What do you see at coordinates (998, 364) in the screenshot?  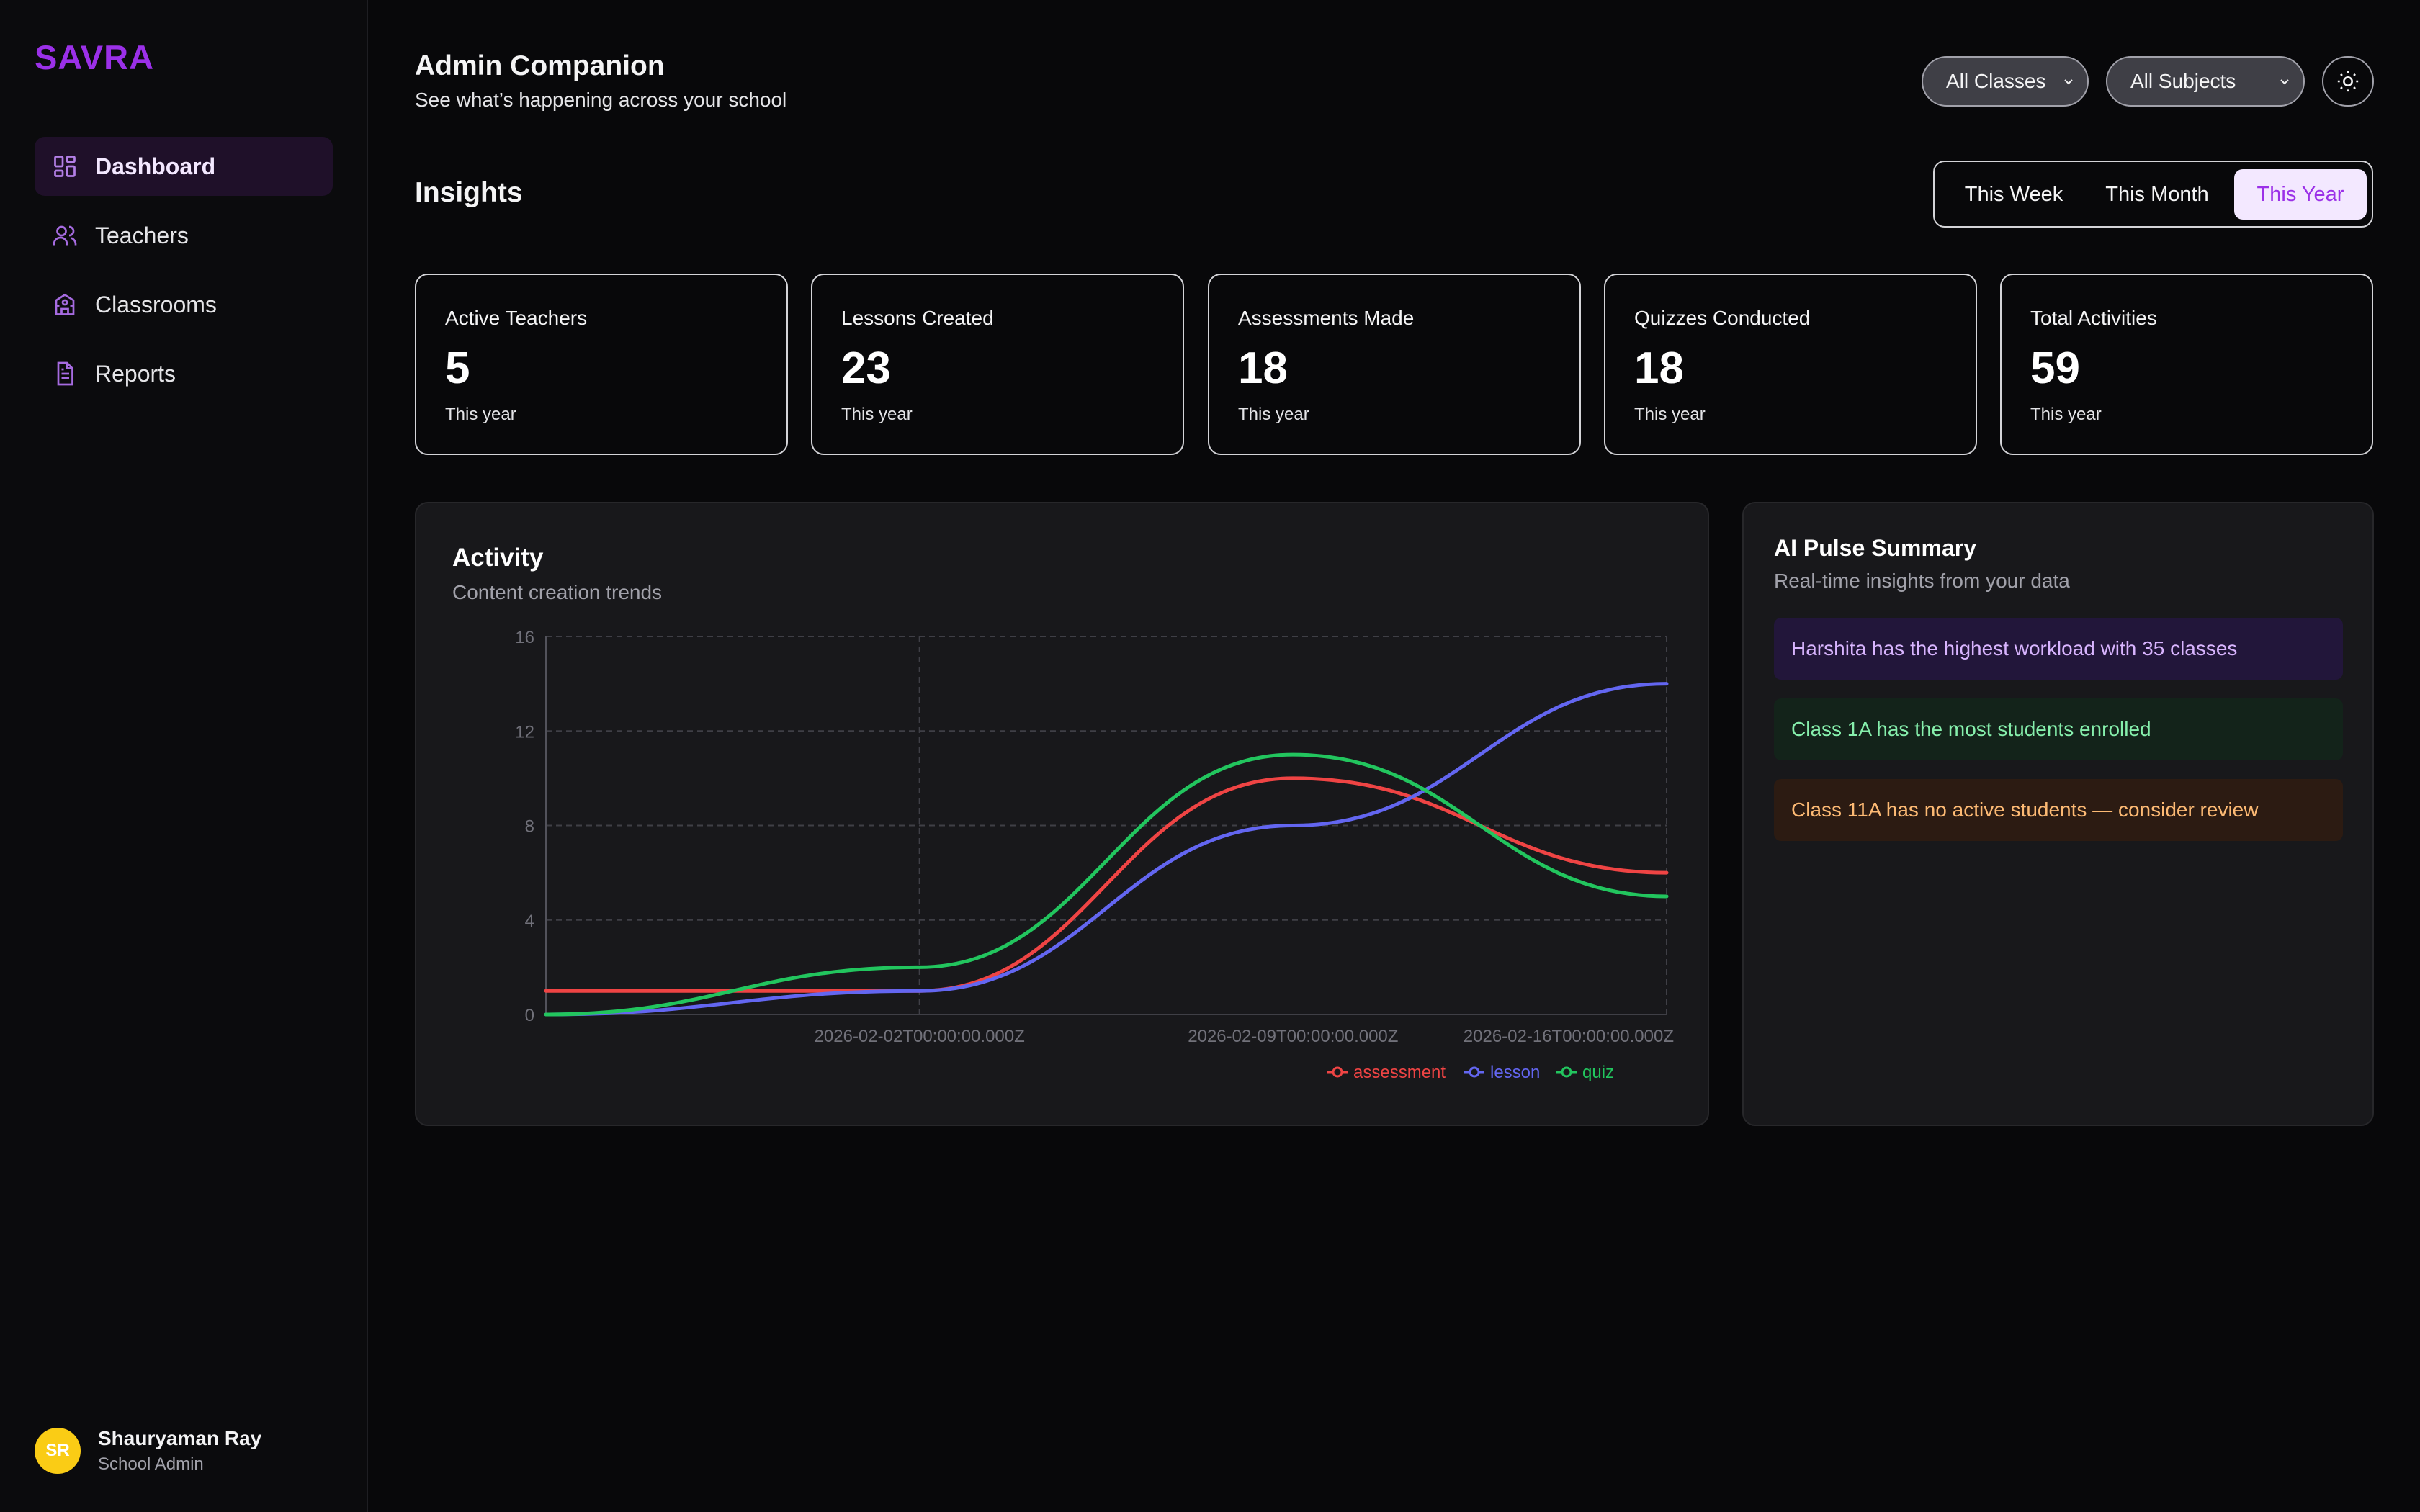 I see `stat-card-lessons-created: Lessons Created 23 This year` at bounding box center [998, 364].